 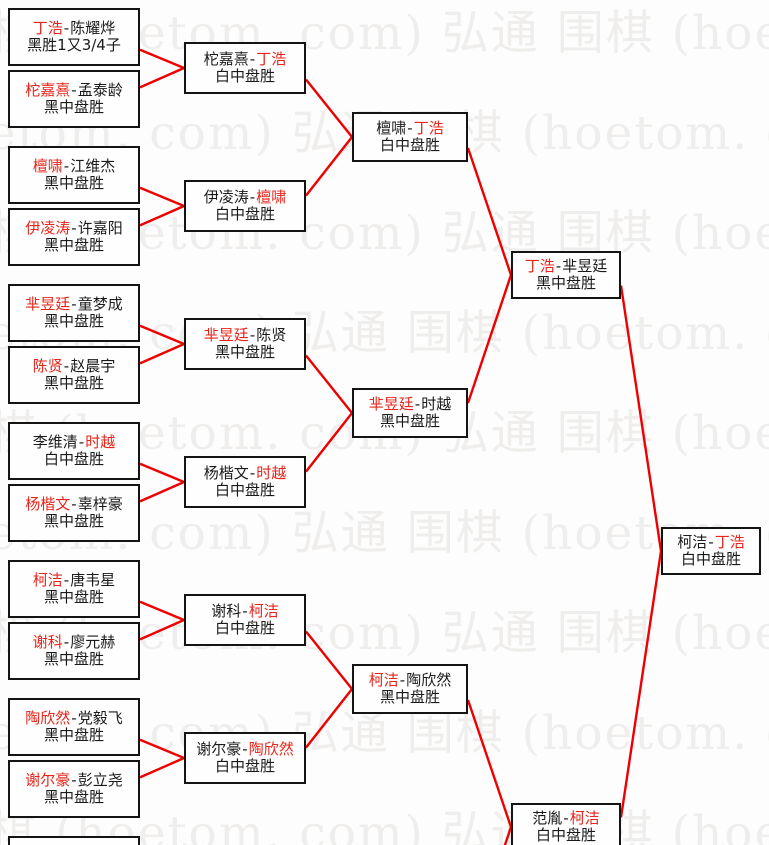 What do you see at coordinates (100, 442) in the screenshot?
I see `player-winner: 时越` at bounding box center [100, 442].